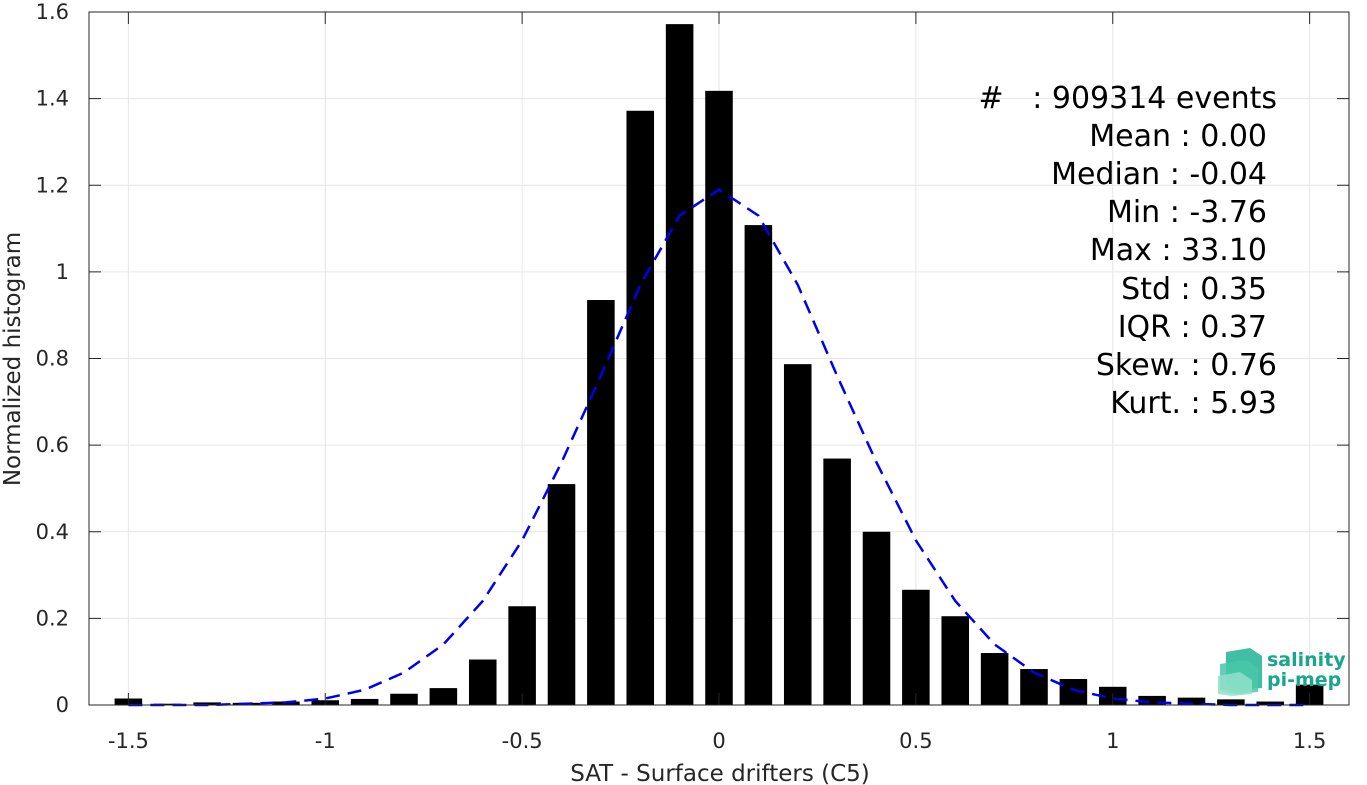  I want to click on x-tick-label: -0.5, so click(522, 741).